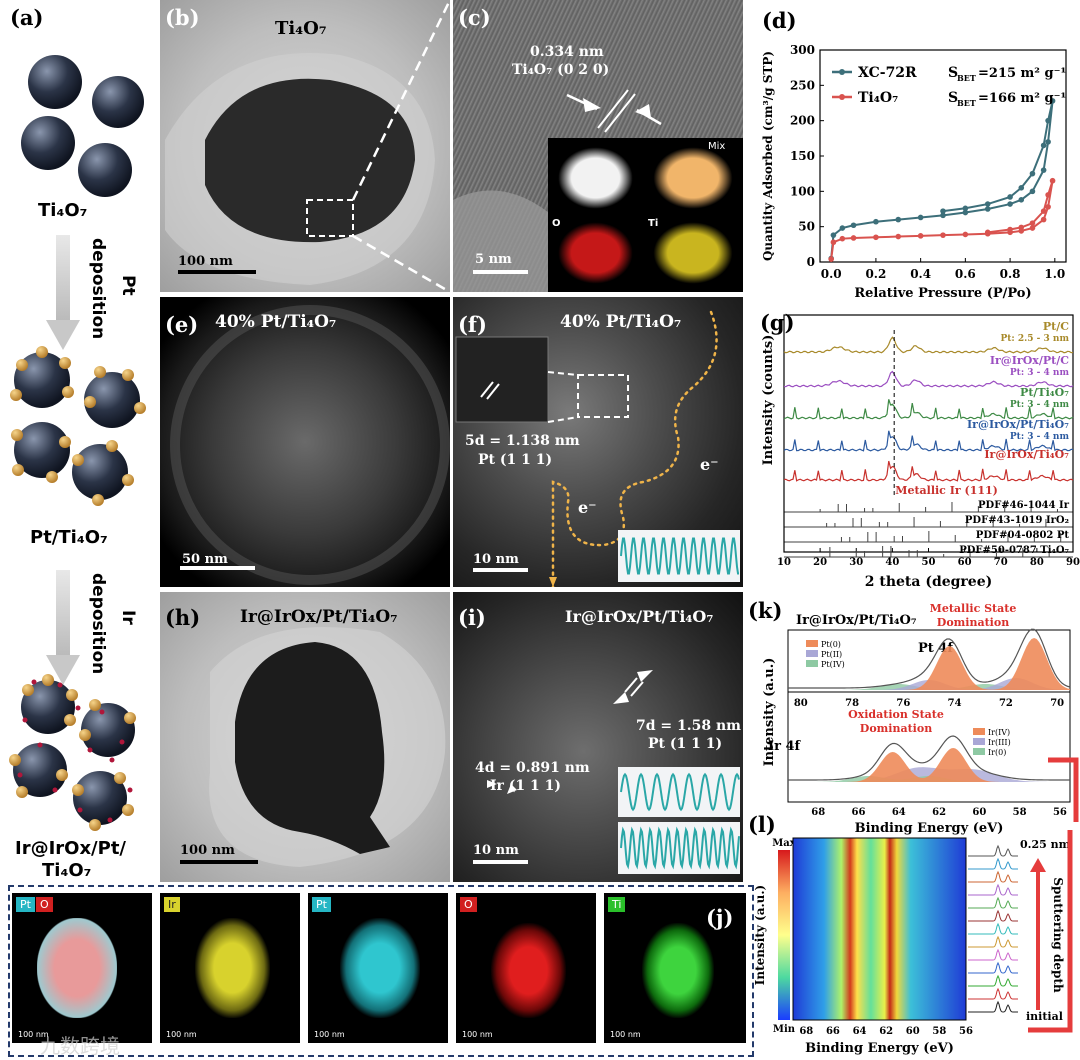 The width and height of the screenshot is (1080, 1060). What do you see at coordinates (903, 703) in the screenshot?
I see `pt-x-tick-label: 76` at bounding box center [903, 703].